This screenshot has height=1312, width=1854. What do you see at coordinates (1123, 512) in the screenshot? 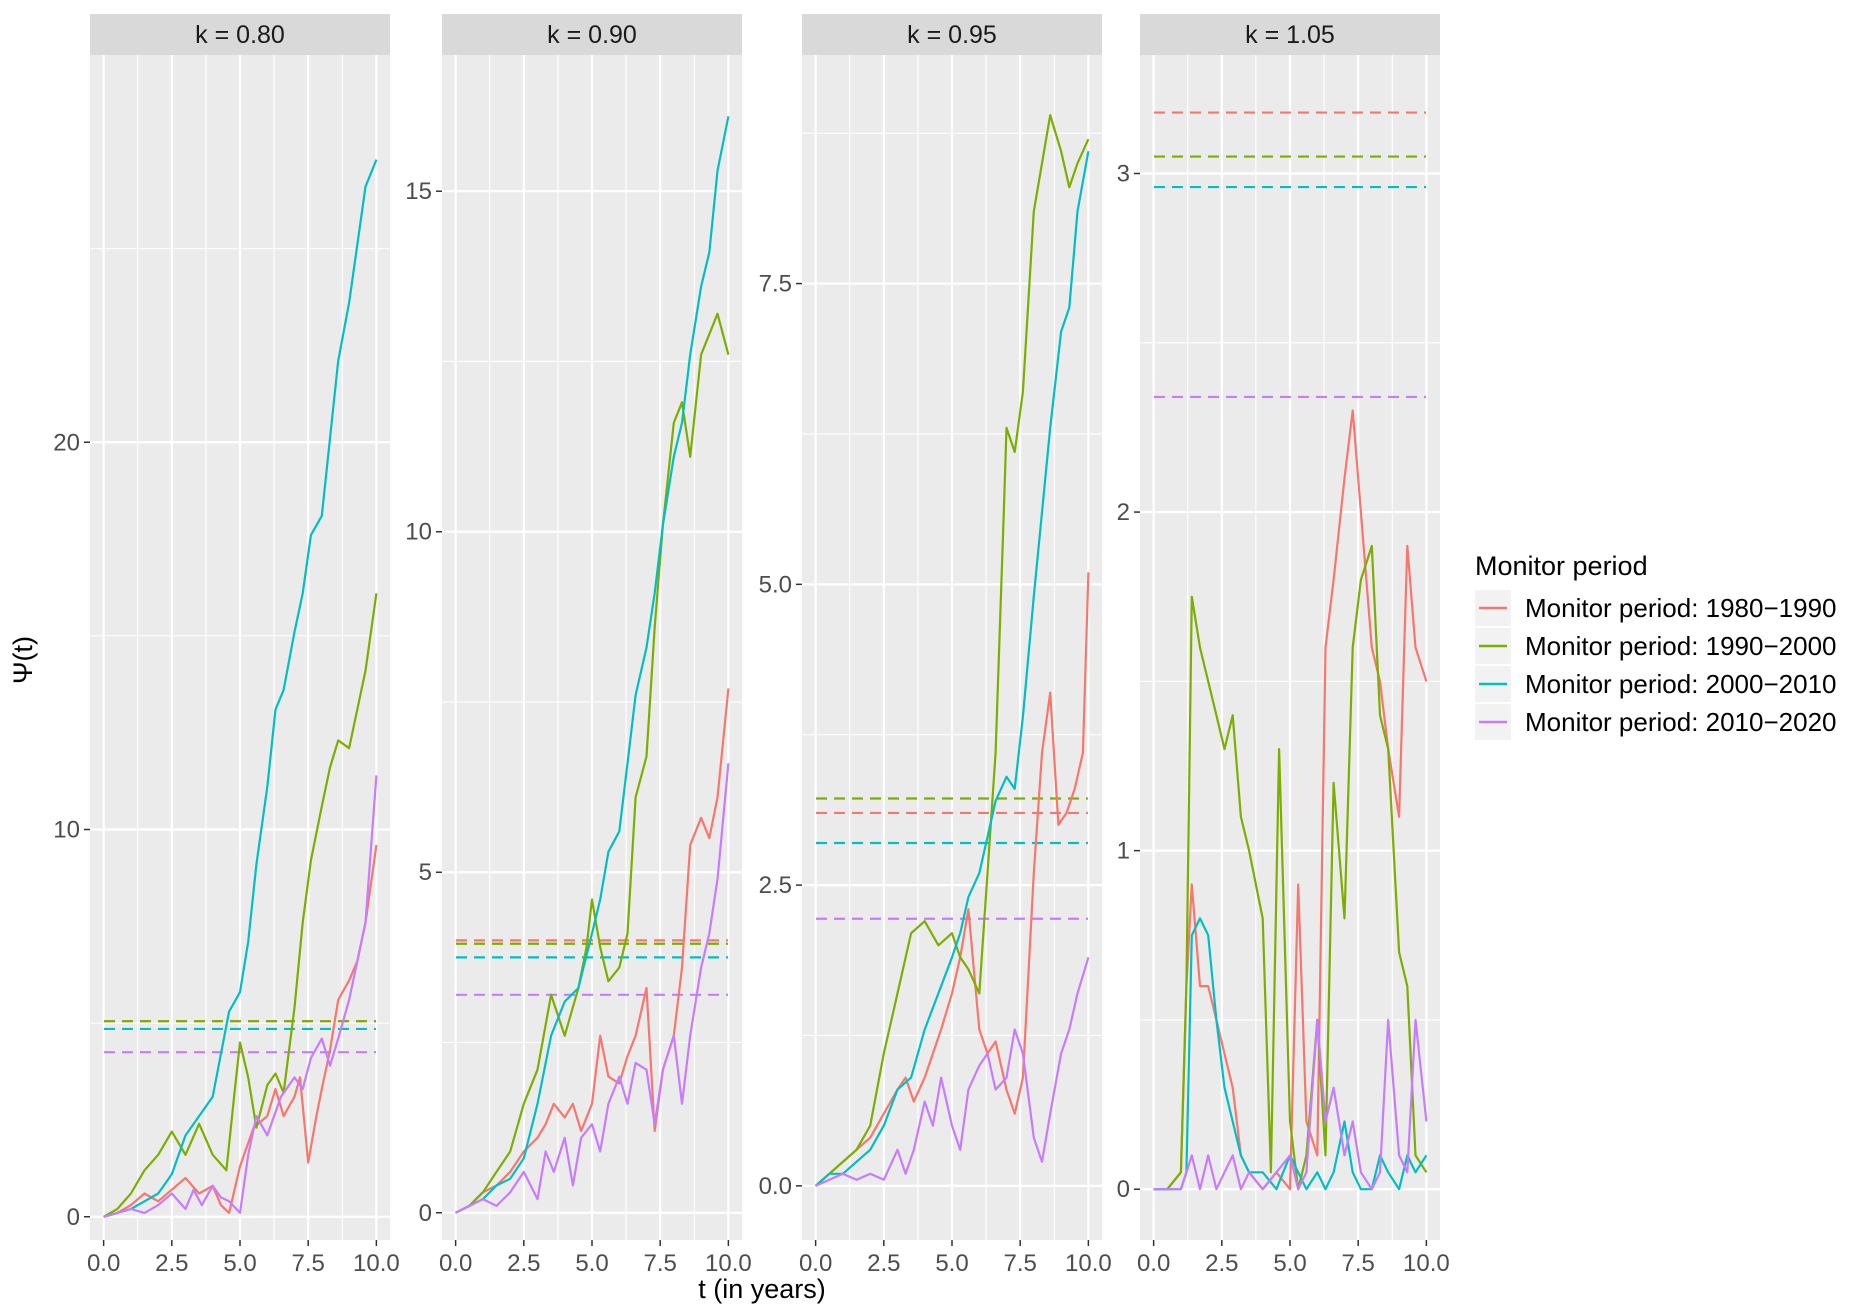
I see `y-tick-label: 2` at bounding box center [1123, 512].